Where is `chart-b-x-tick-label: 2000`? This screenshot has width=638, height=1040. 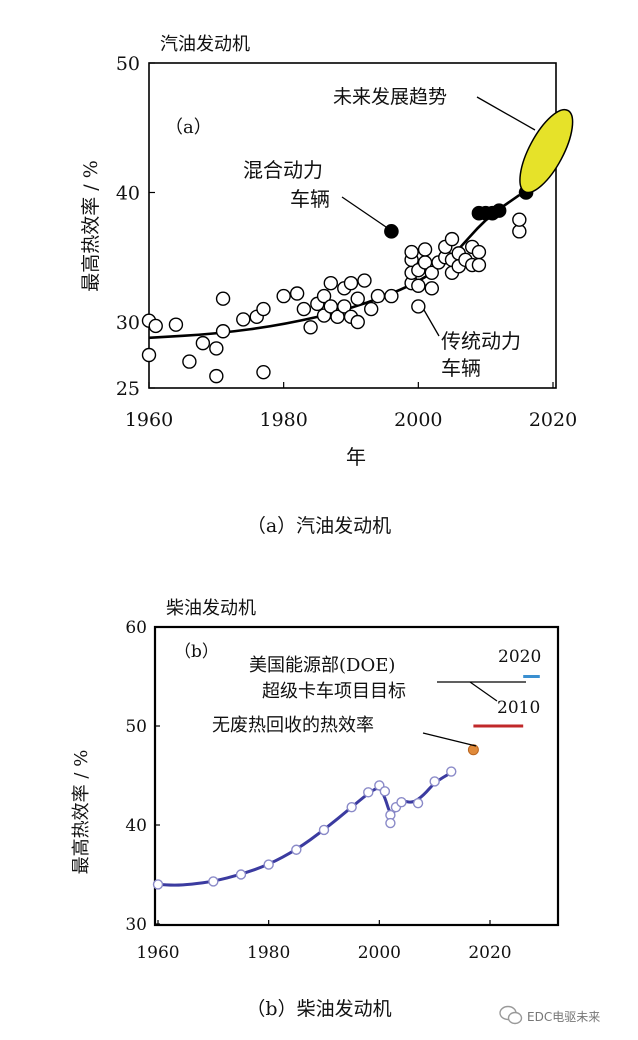
chart-b-x-tick-label: 2000 is located at coordinates (379, 953).